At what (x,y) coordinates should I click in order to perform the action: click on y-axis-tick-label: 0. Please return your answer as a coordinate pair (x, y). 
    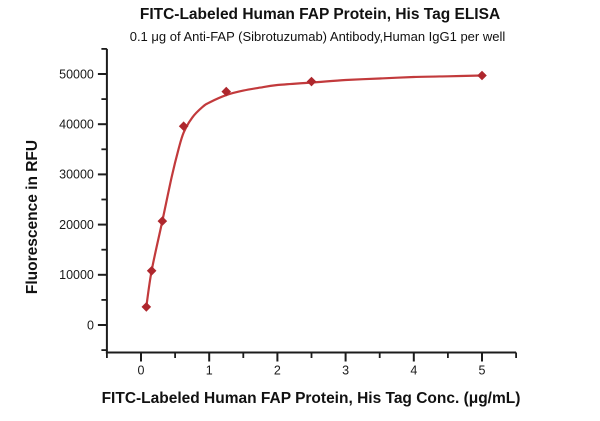
    Looking at the image, I should click on (90, 325).